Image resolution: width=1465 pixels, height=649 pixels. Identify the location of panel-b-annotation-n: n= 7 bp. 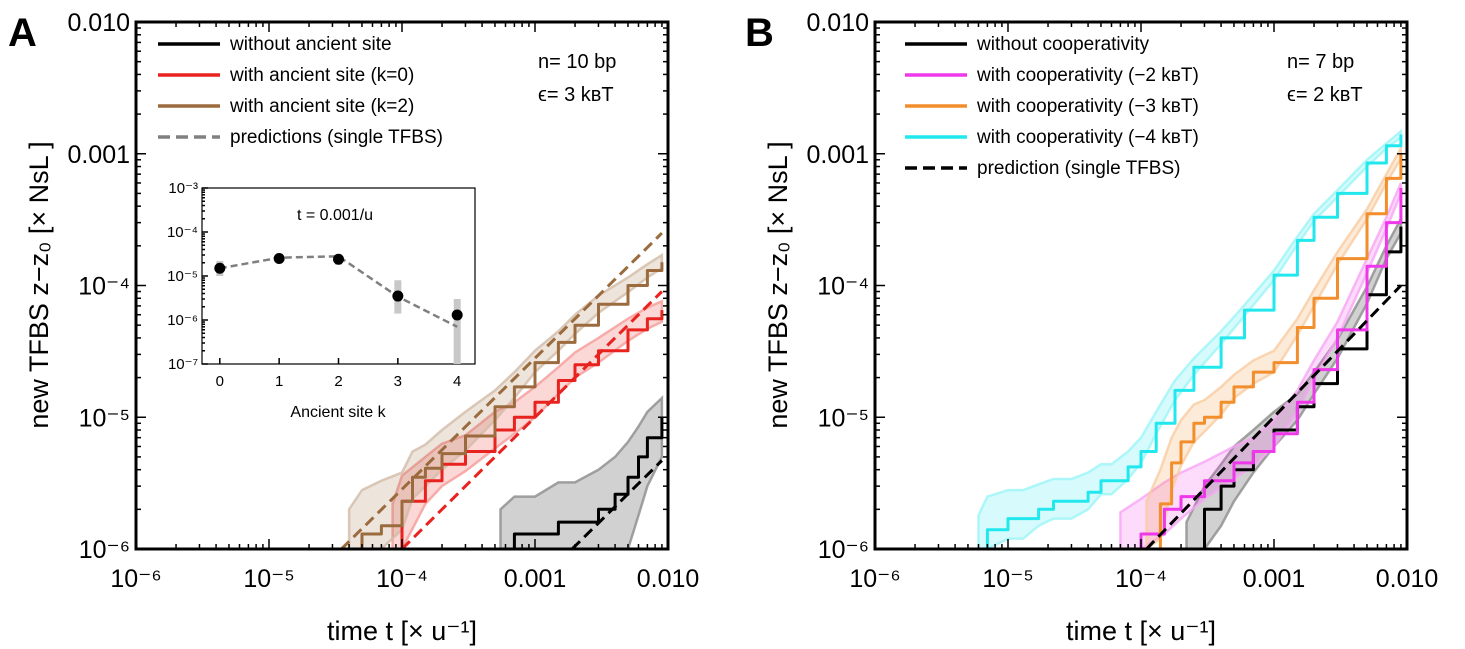
(1320, 62).